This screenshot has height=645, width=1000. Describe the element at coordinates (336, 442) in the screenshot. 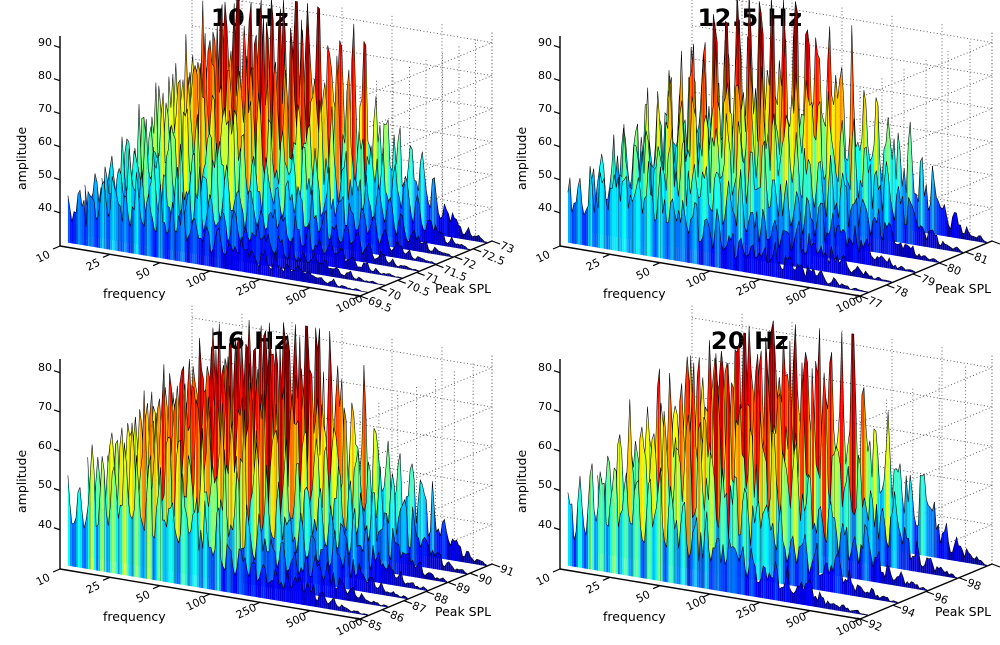

I see `surface-ridge` at that location.